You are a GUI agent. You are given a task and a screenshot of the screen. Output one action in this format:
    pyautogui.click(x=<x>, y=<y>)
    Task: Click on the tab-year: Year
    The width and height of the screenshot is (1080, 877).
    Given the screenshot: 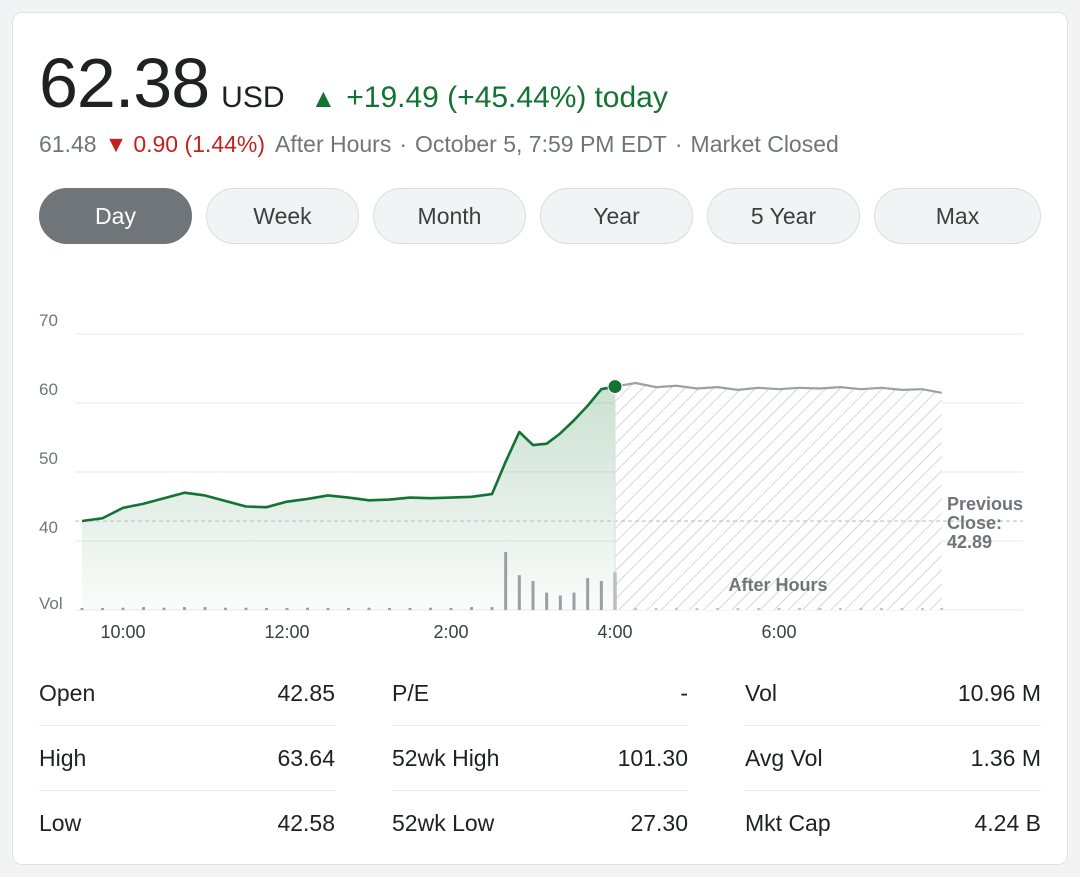 What is the action you would take?
    pyautogui.click(x=616, y=216)
    